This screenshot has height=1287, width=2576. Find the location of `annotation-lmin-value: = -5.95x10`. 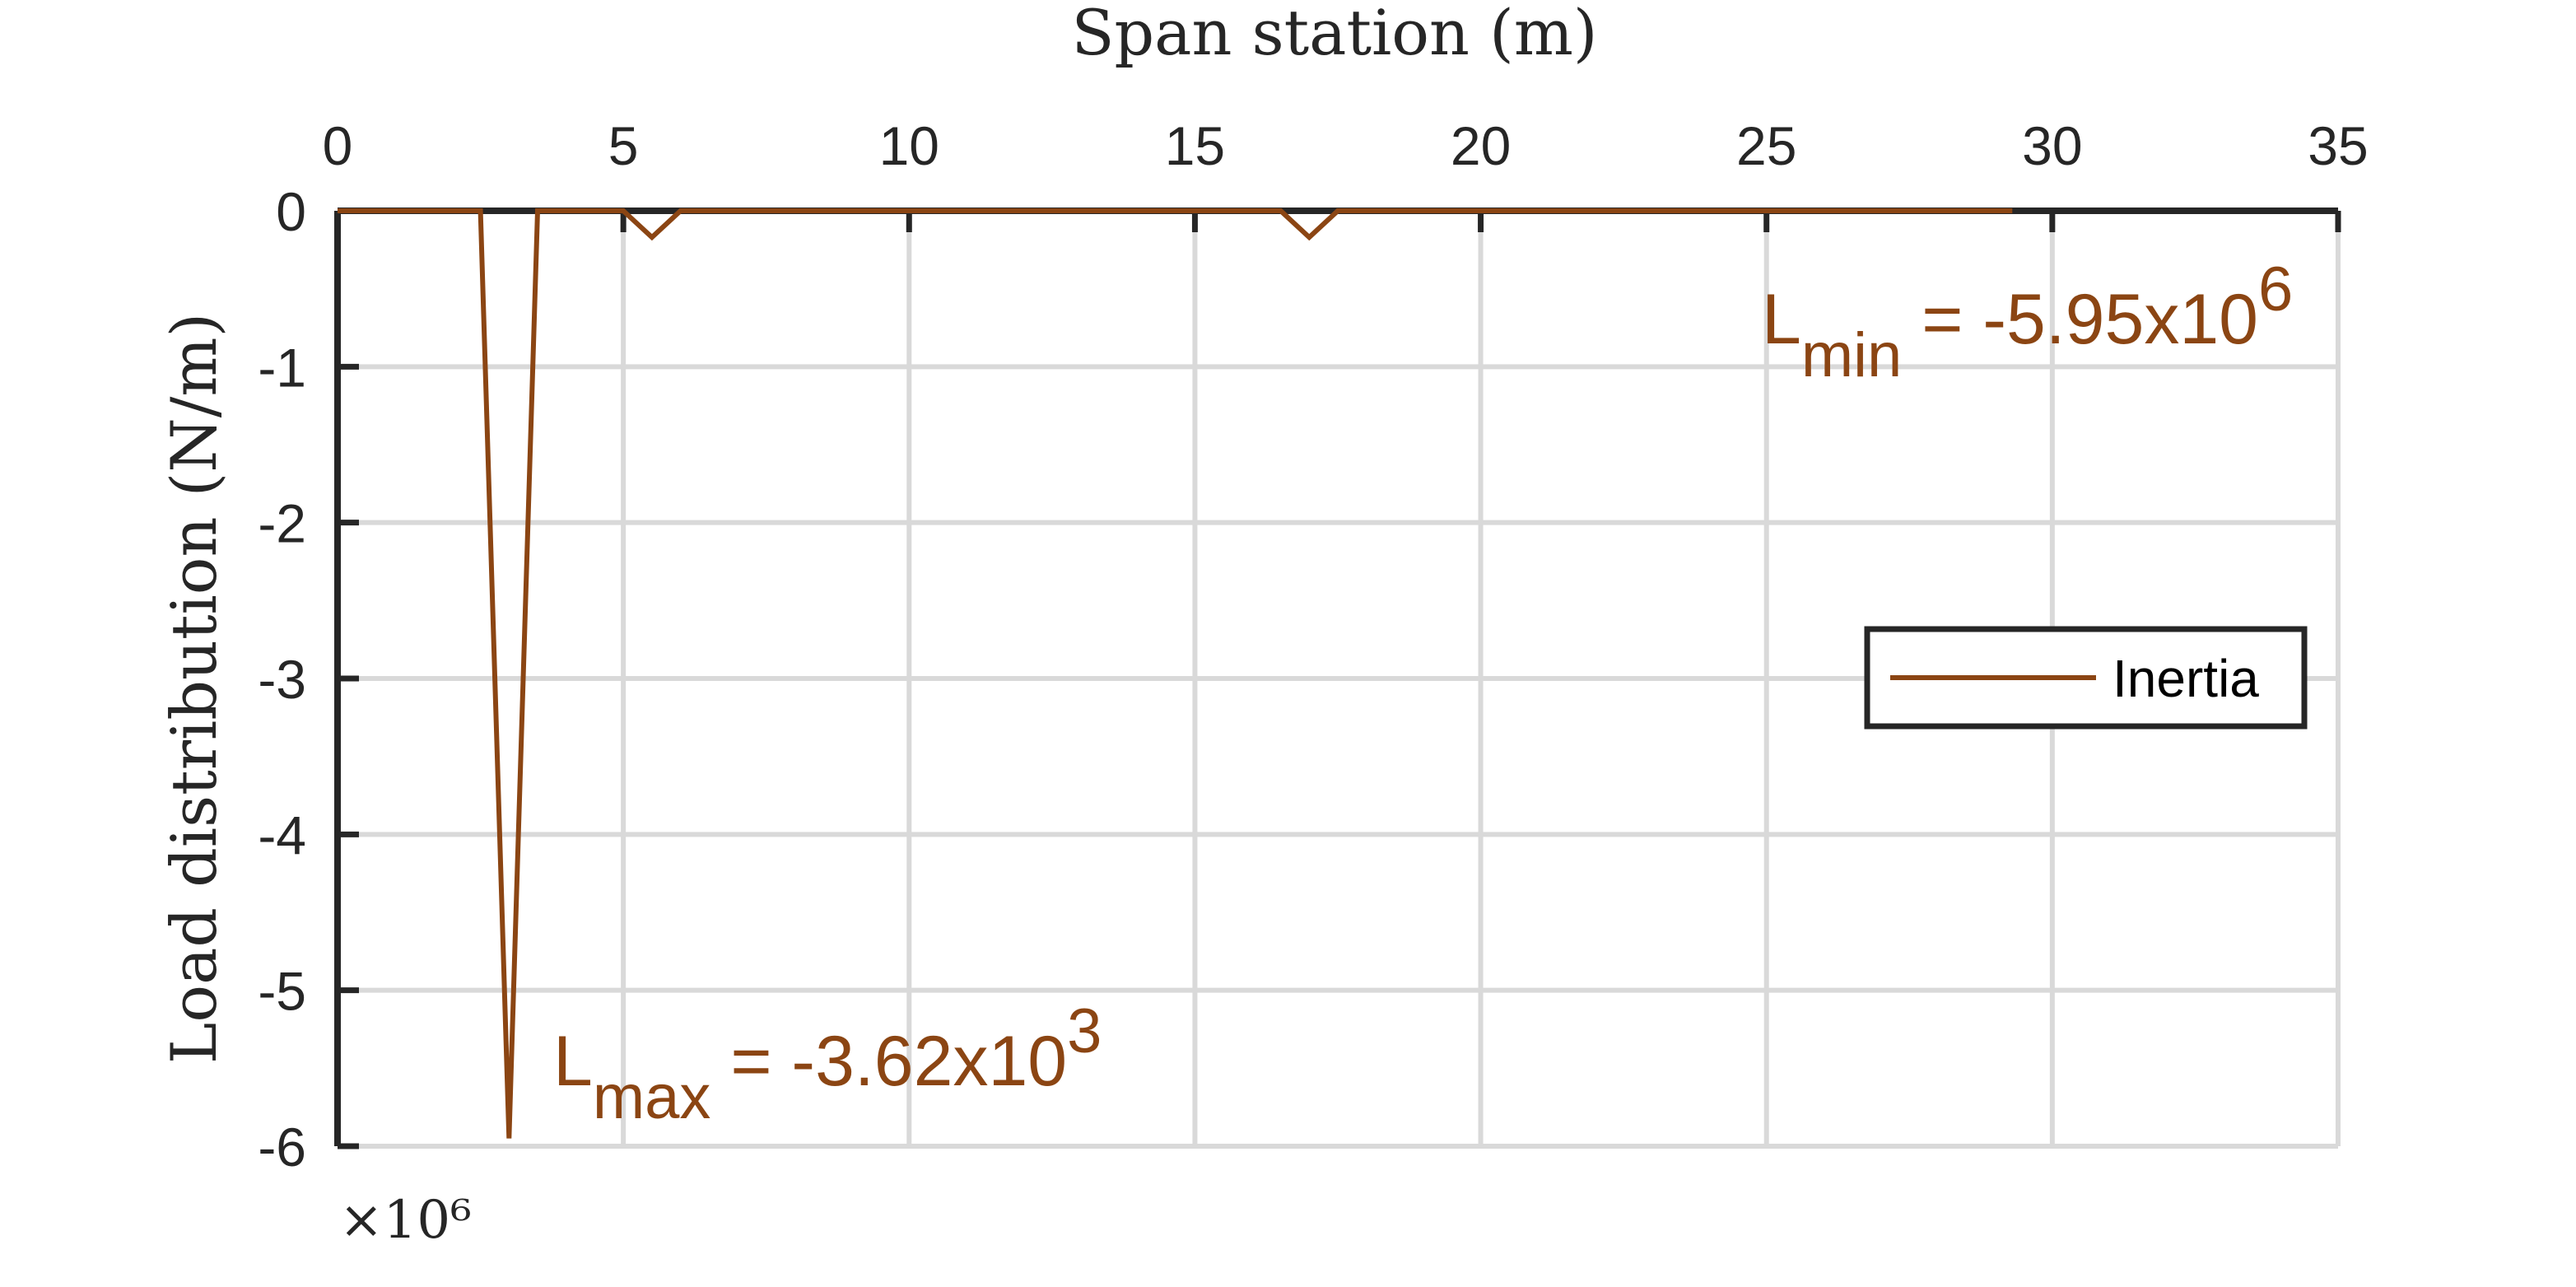

annotation-lmin-value: = -5.95x10 is located at coordinates (2080, 320).